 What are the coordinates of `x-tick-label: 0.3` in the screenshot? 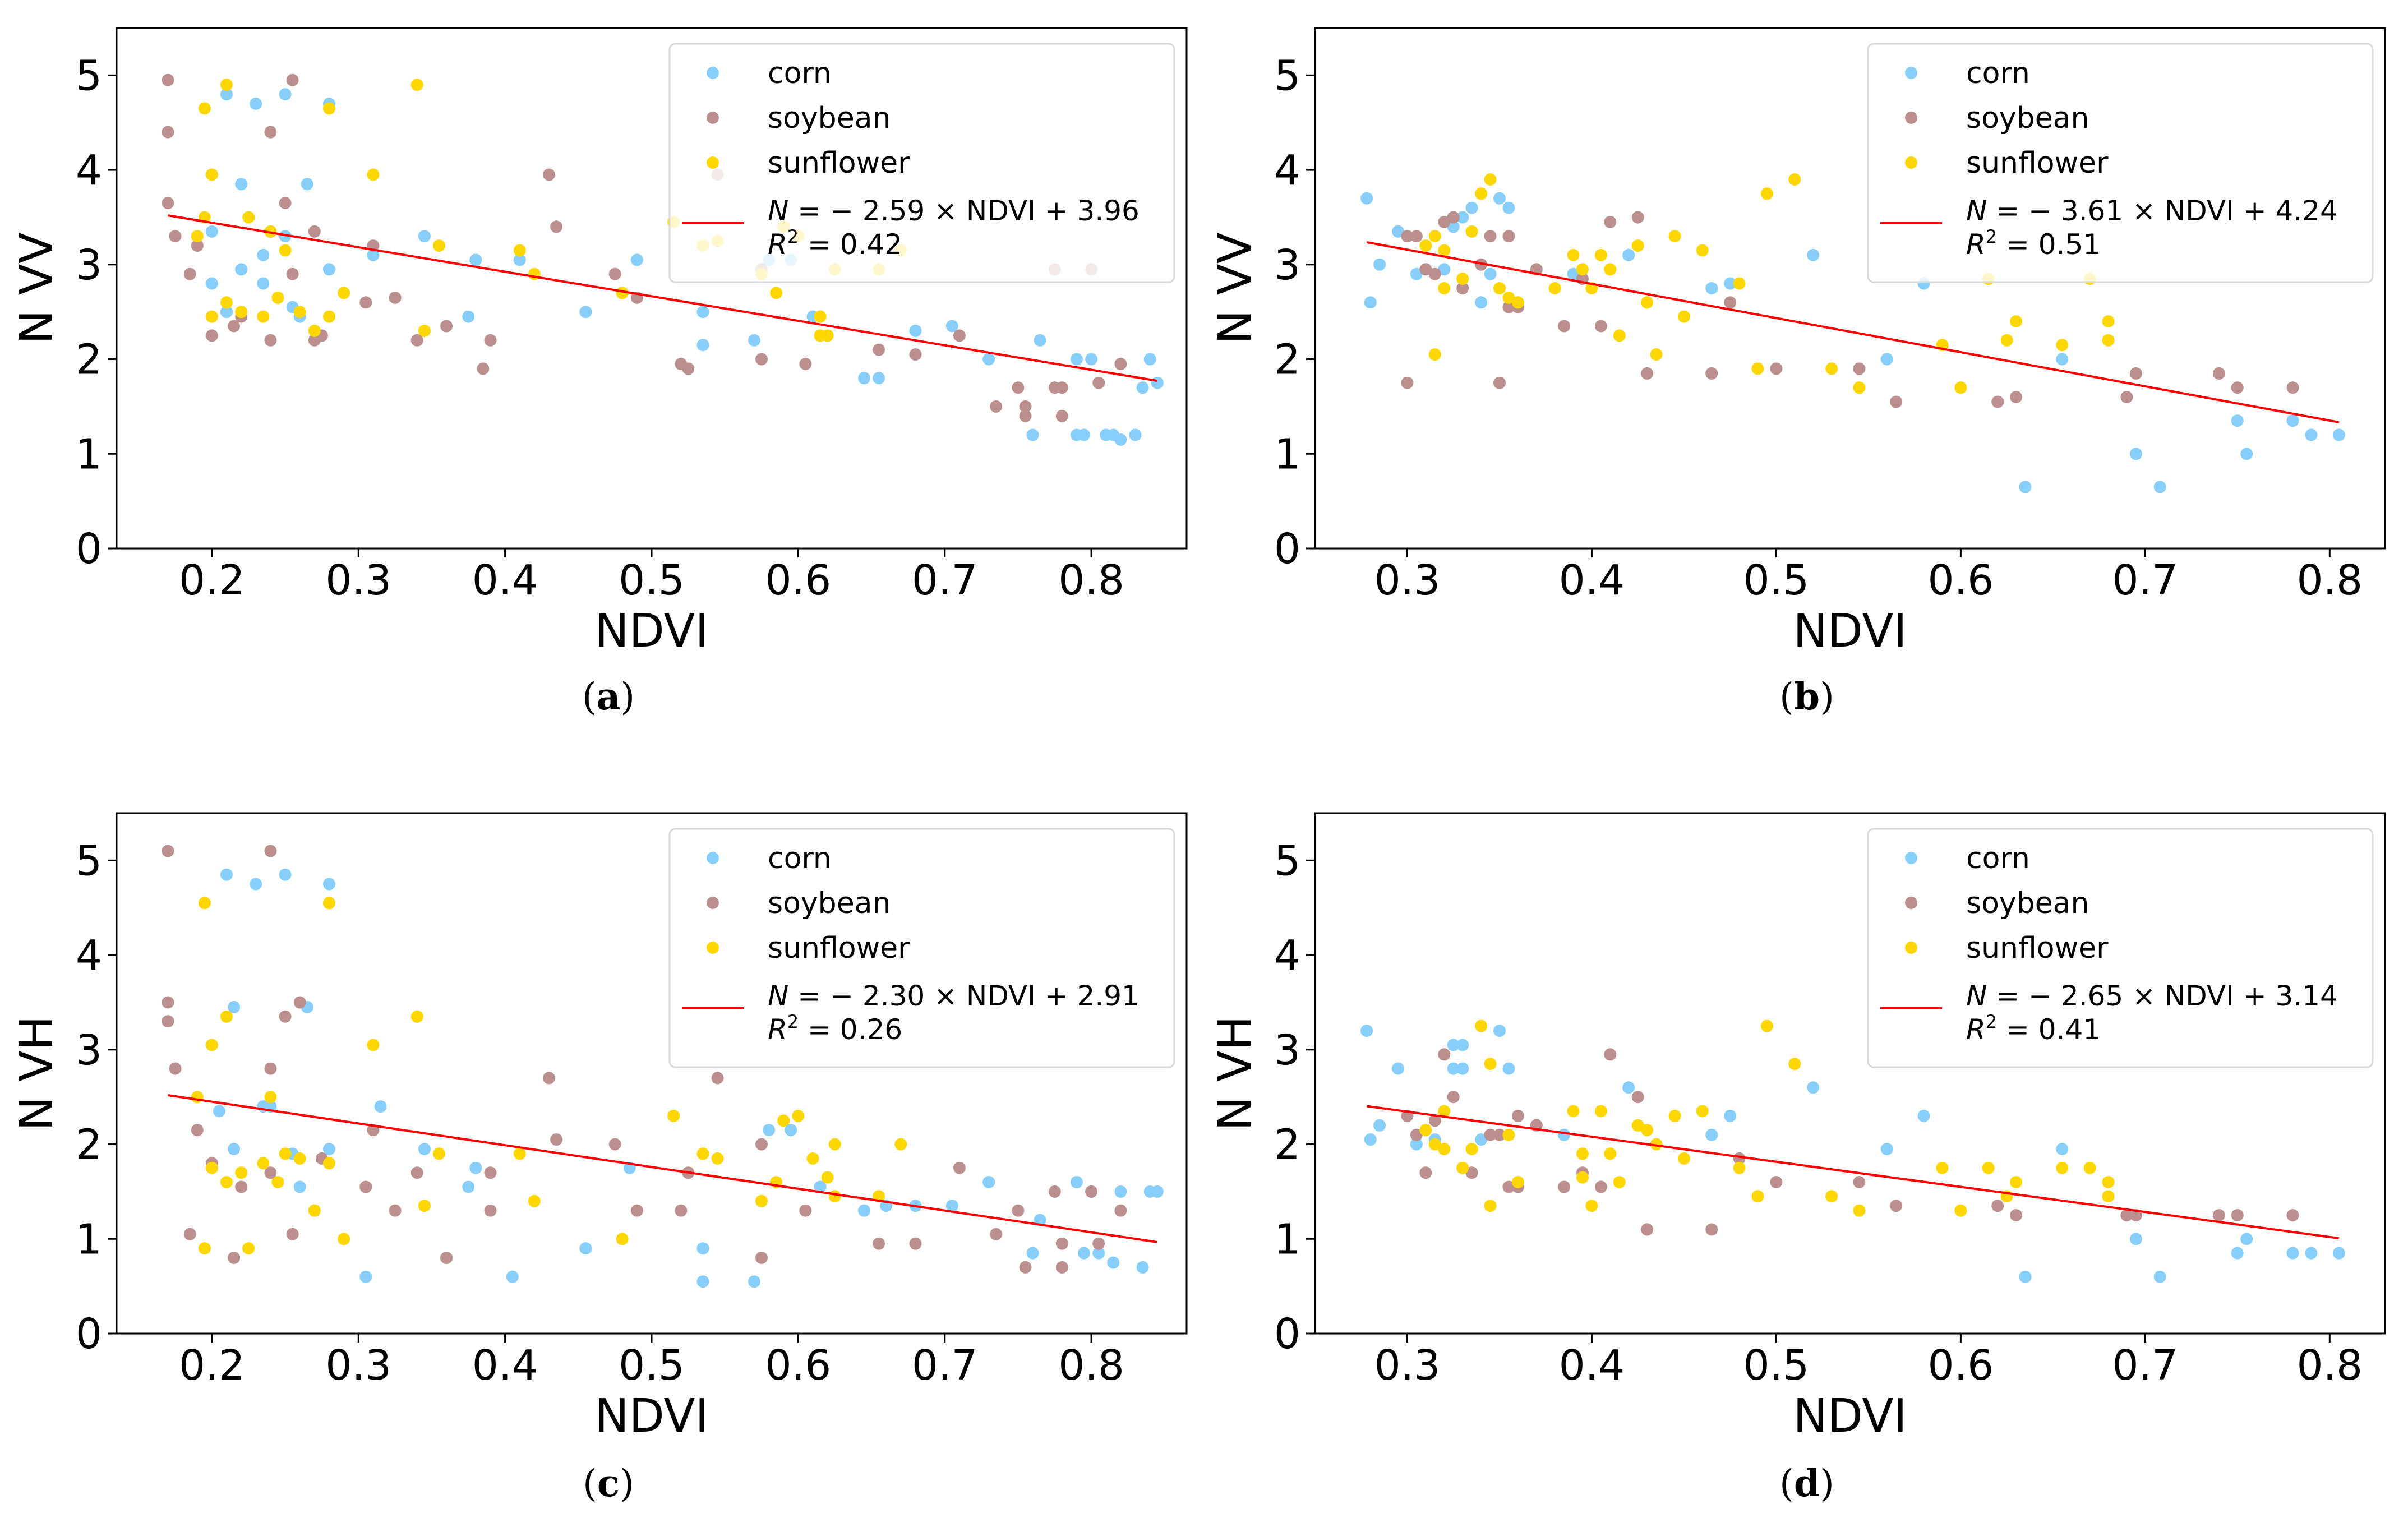 It's located at (1407, 581).